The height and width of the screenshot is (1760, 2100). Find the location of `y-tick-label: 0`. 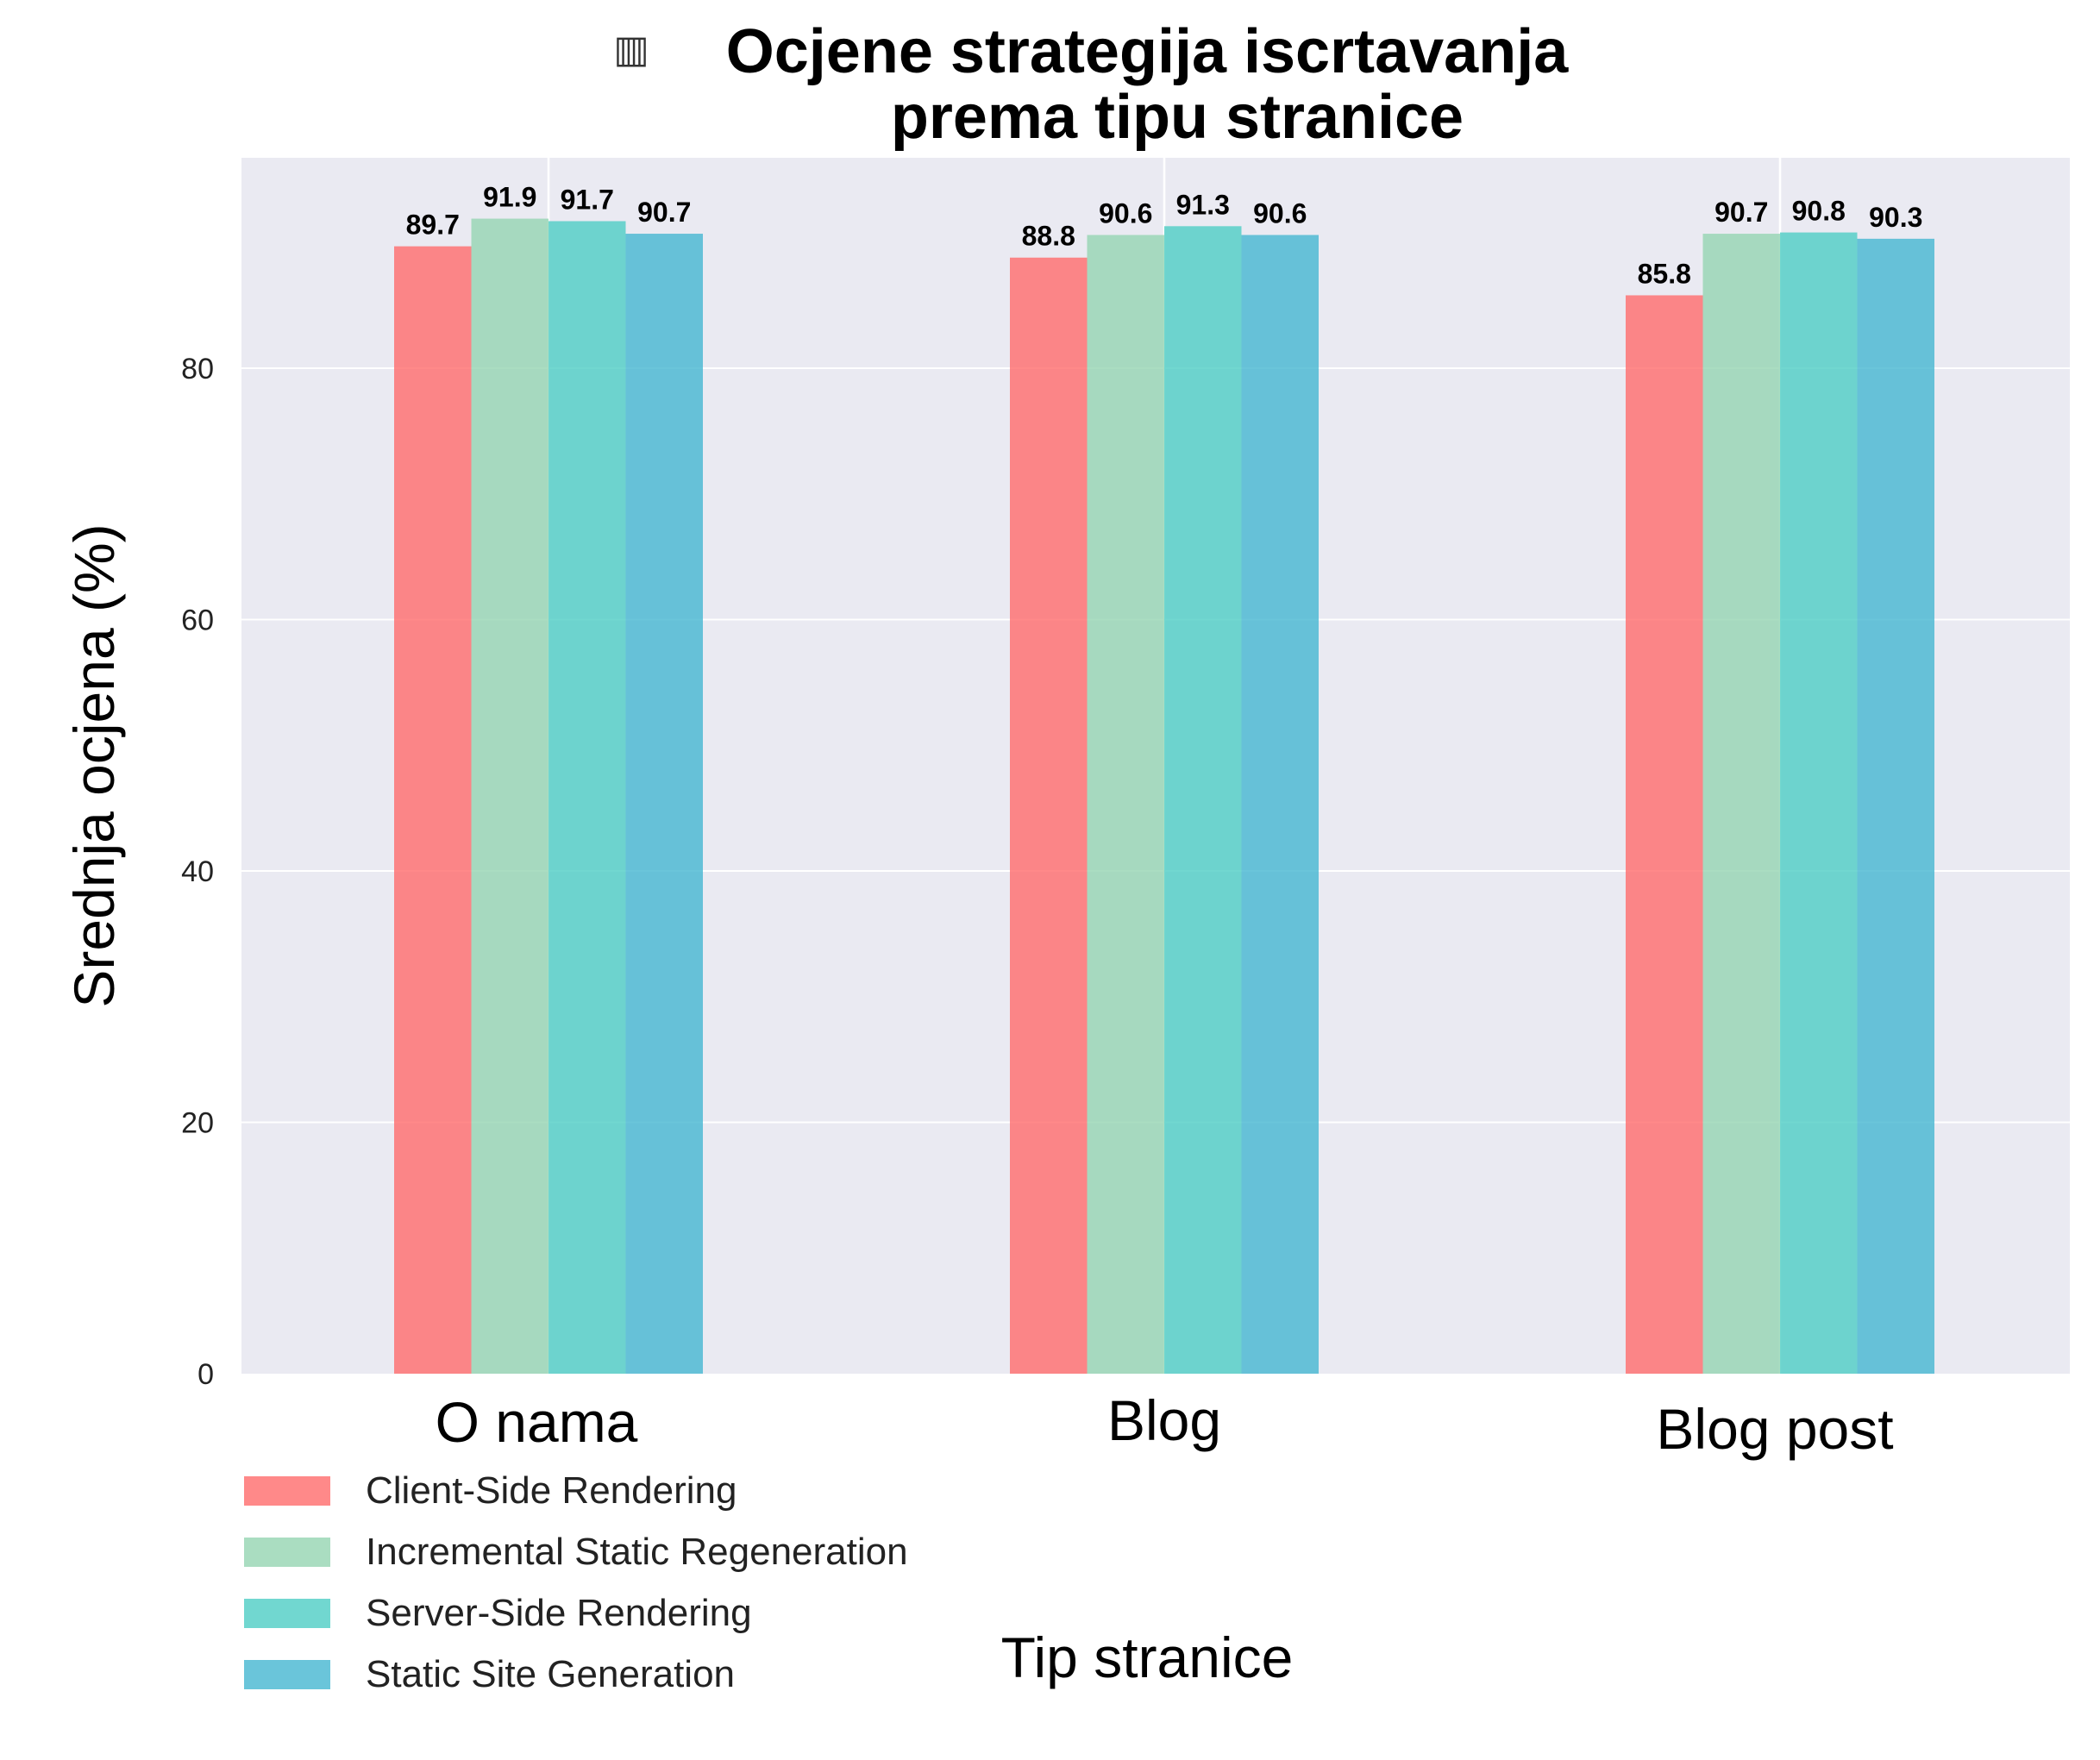

y-tick-label: 0 is located at coordinates (206, 1374).